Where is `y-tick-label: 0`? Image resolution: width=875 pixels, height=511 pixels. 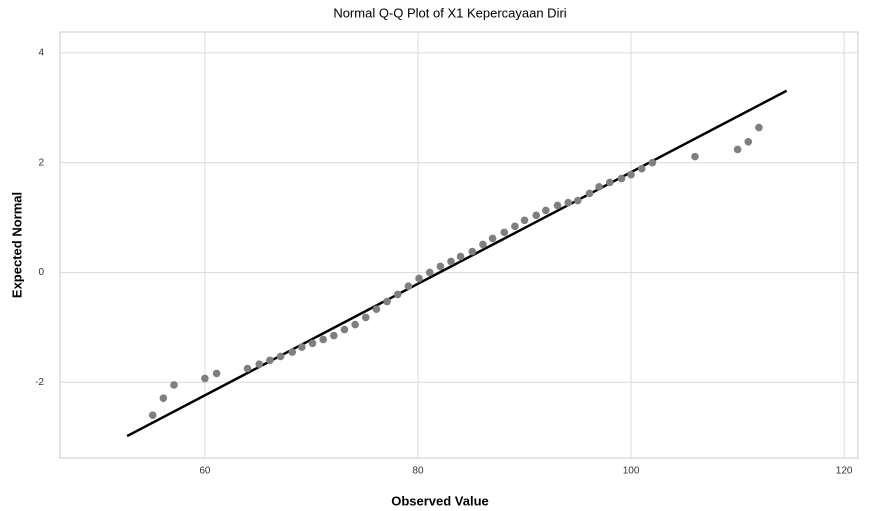
y-tick-label: 0 is located at coordinates (41, 272).